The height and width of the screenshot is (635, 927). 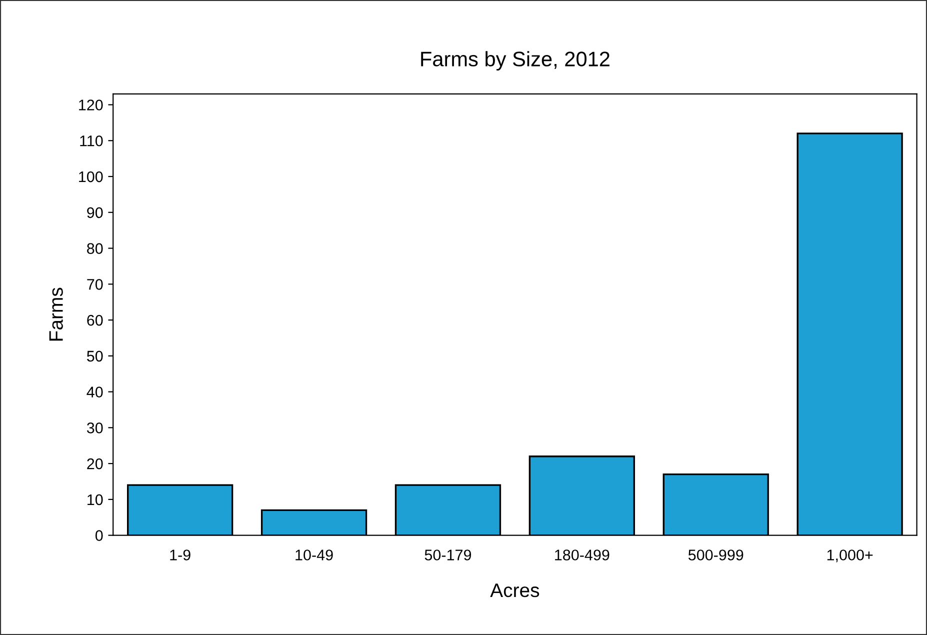 I want to click on x-axis-title: Acres, so click(x=515, y=591).